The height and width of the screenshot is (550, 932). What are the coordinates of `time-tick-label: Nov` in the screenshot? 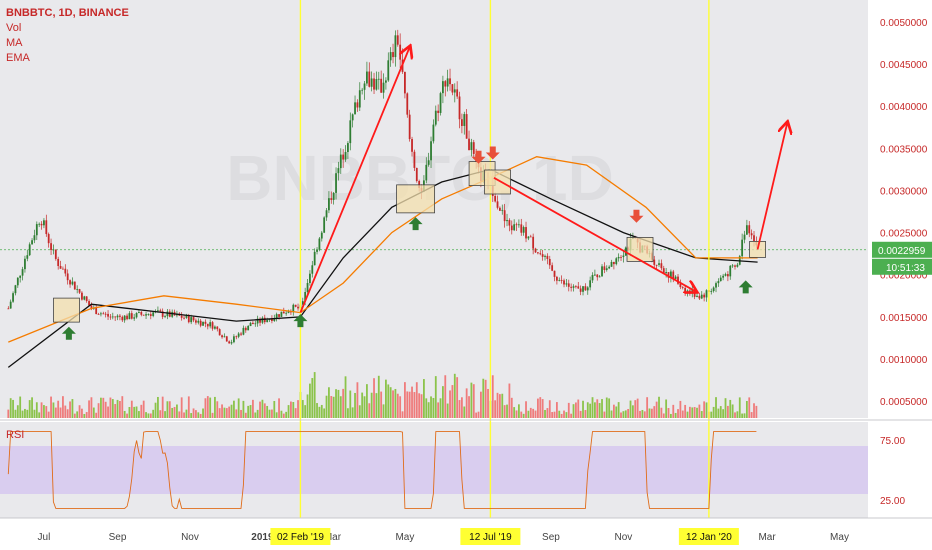 It's located at (623, 537).